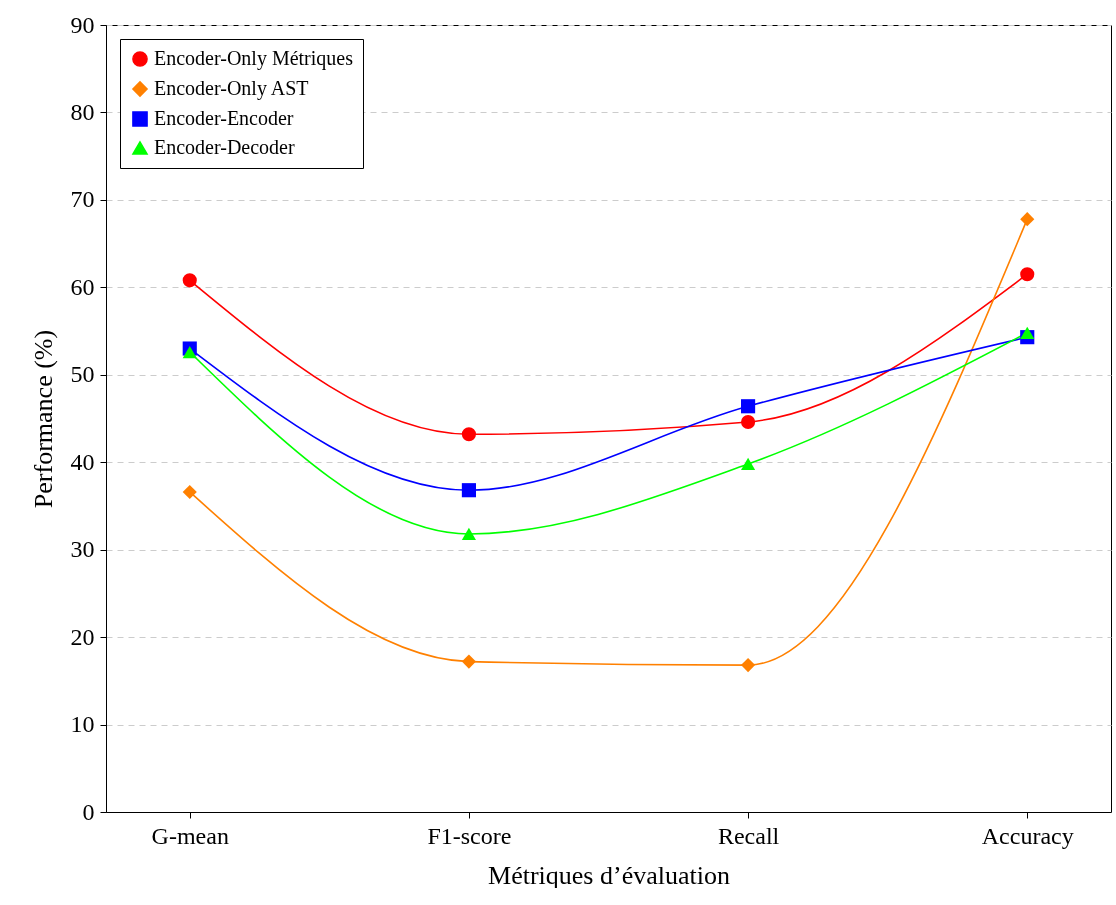 The height and width of the screenshot is (905, 1116). Describe the element at coordinates (224, 147) in the screenshot. I see `legend-label: Encoder-Decoder` at that location.